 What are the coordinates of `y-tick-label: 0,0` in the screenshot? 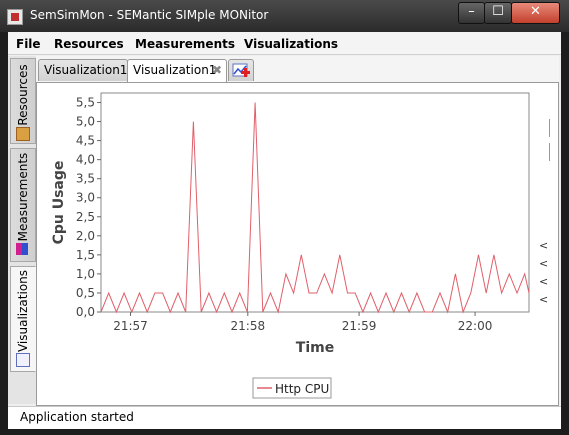 It's located at (85, 312).